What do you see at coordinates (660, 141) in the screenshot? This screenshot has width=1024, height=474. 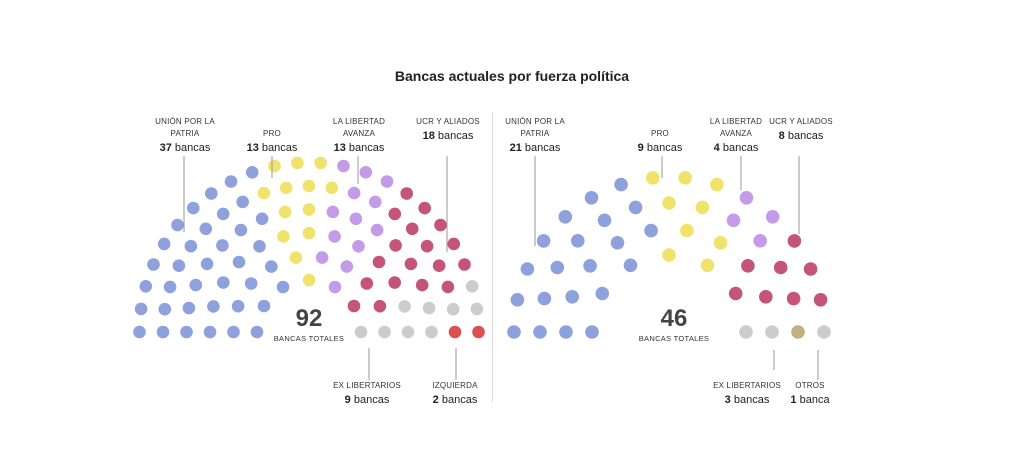 I see `label-right-pro: PRO 9 bancas` at bounding box center [660, 141].